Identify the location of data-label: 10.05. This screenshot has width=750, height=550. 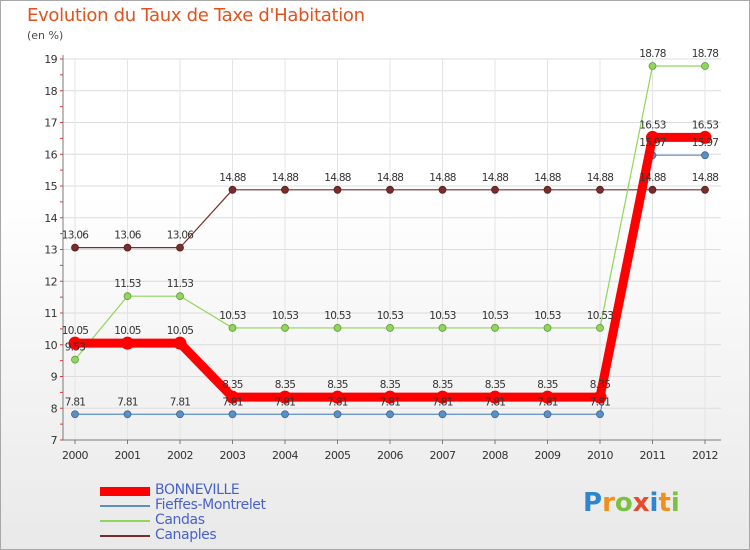
(75, 331).